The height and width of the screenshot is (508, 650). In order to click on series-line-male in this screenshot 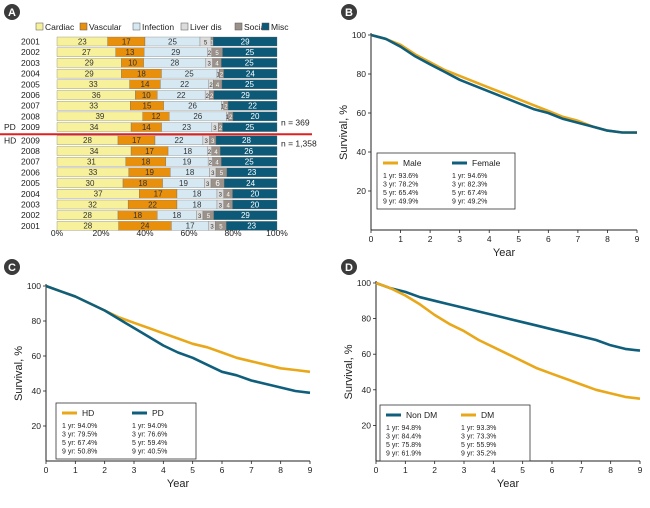, I will do `click(504, 83)`.